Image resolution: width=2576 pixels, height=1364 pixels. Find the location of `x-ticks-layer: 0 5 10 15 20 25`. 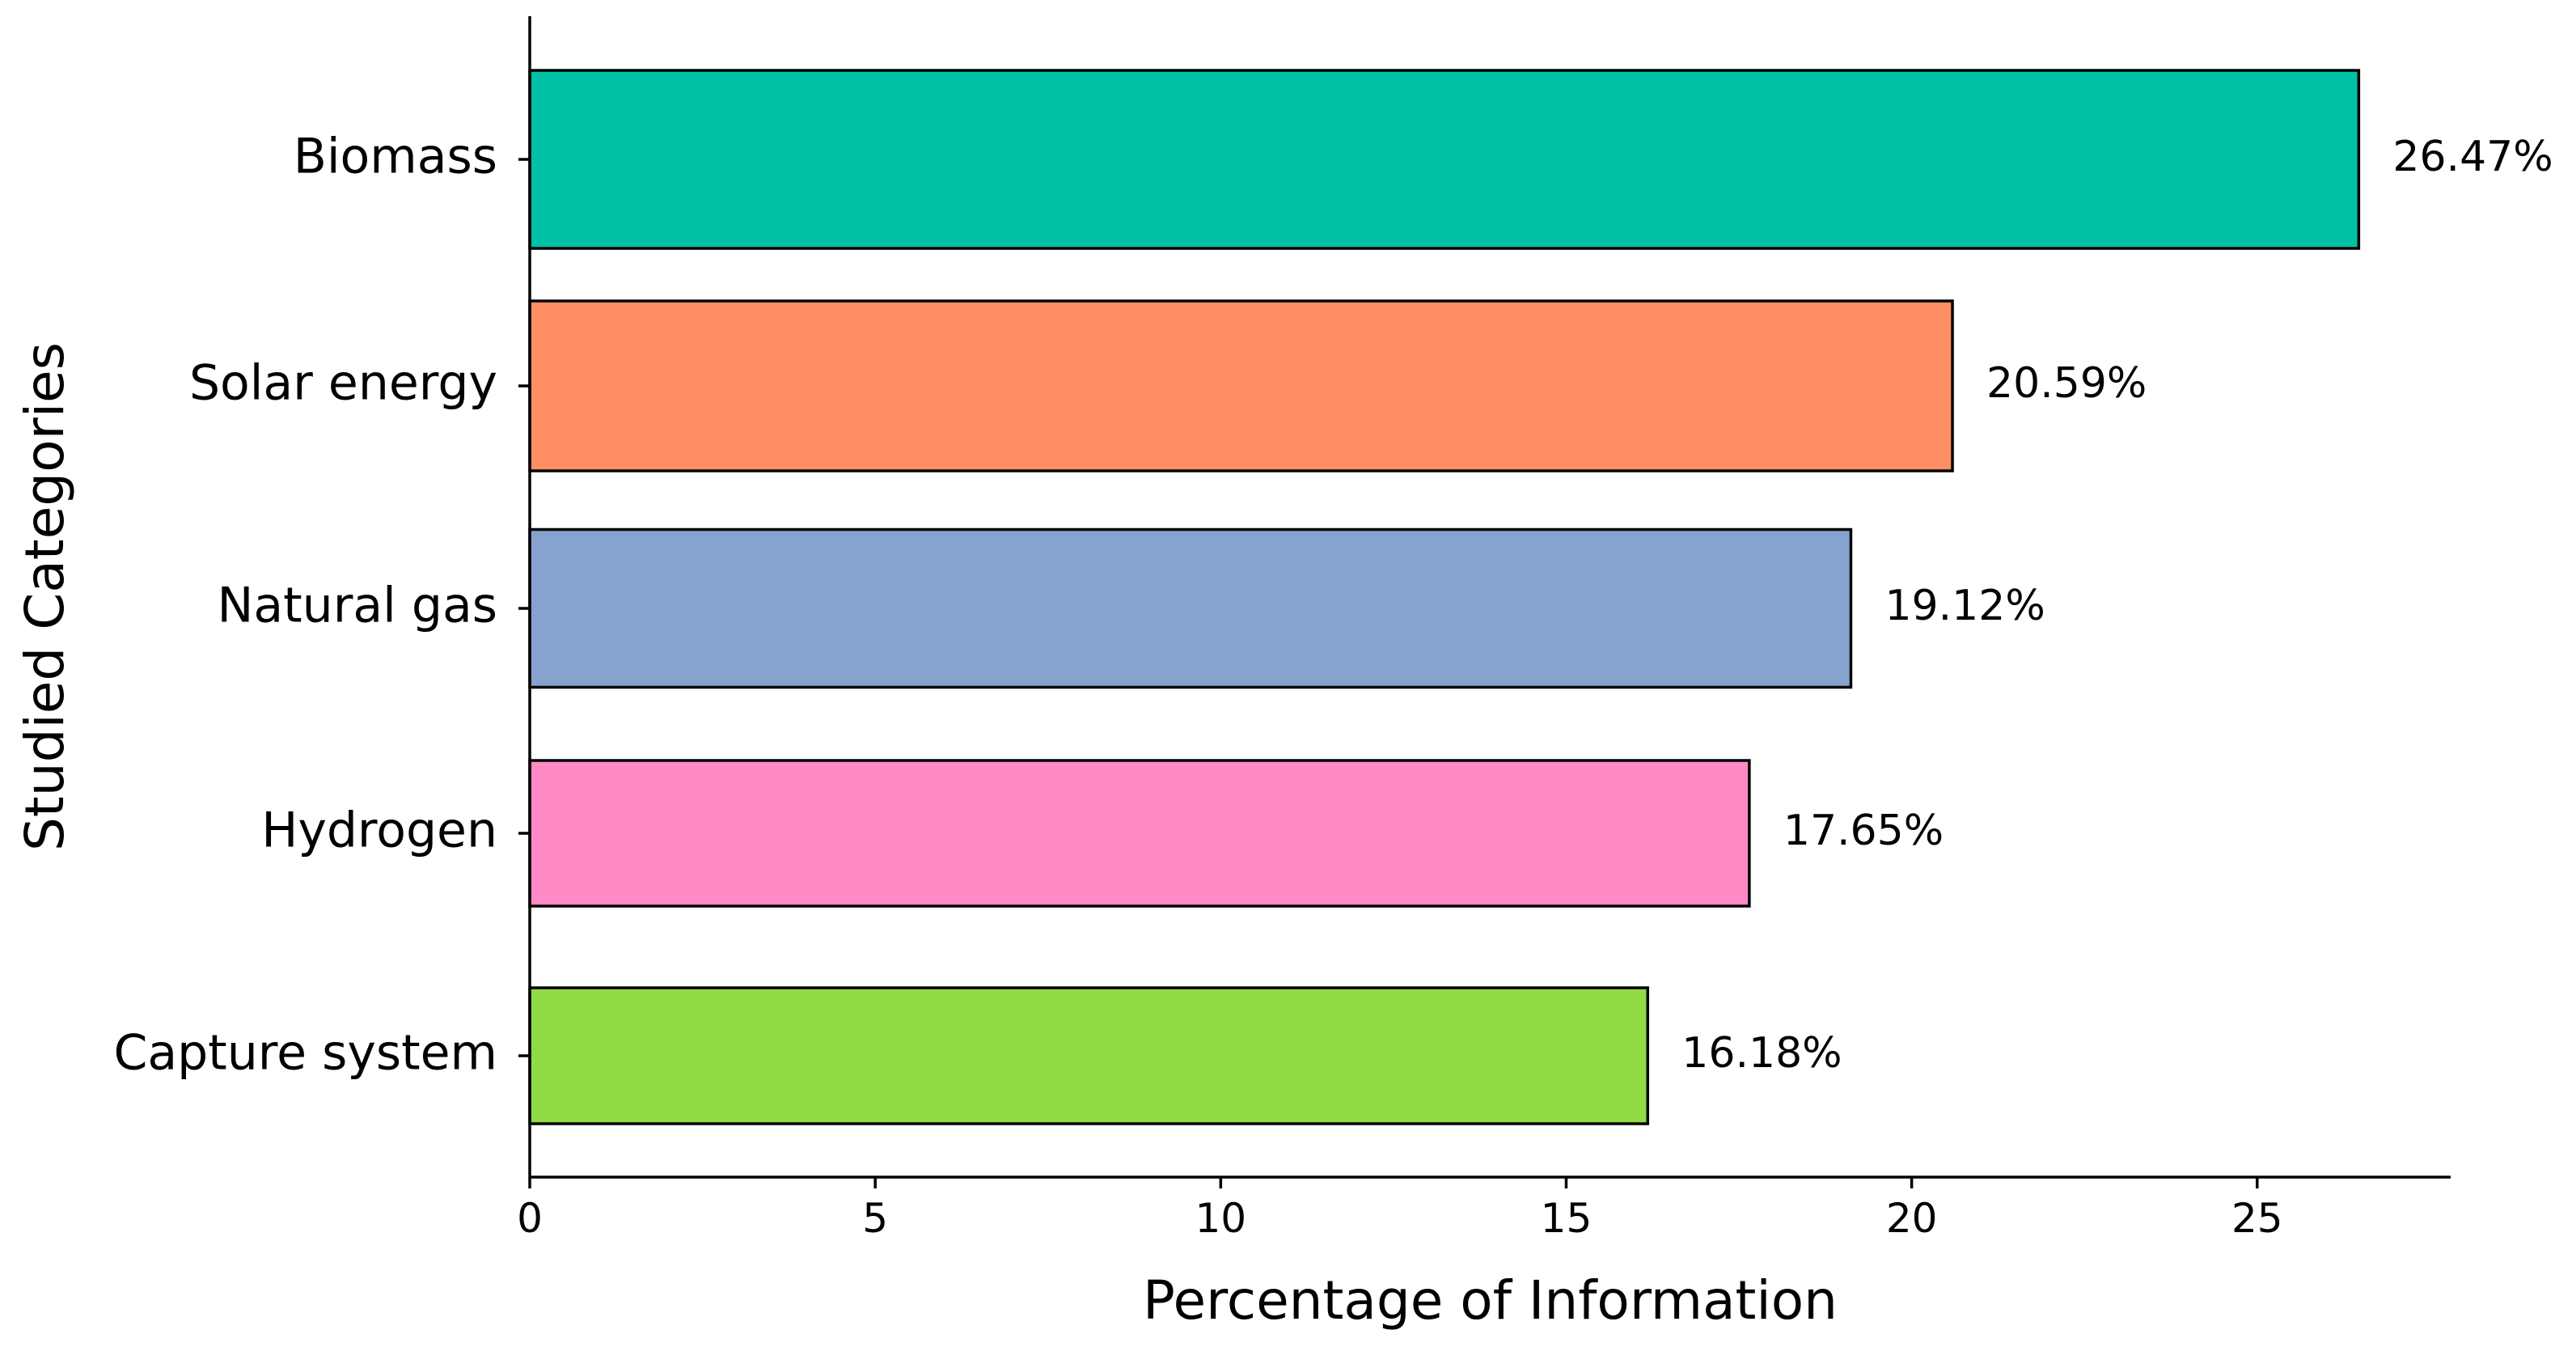

x-ticks-layer: 0 5 10 15 20 25 is located at coordinates (1400, 1209).